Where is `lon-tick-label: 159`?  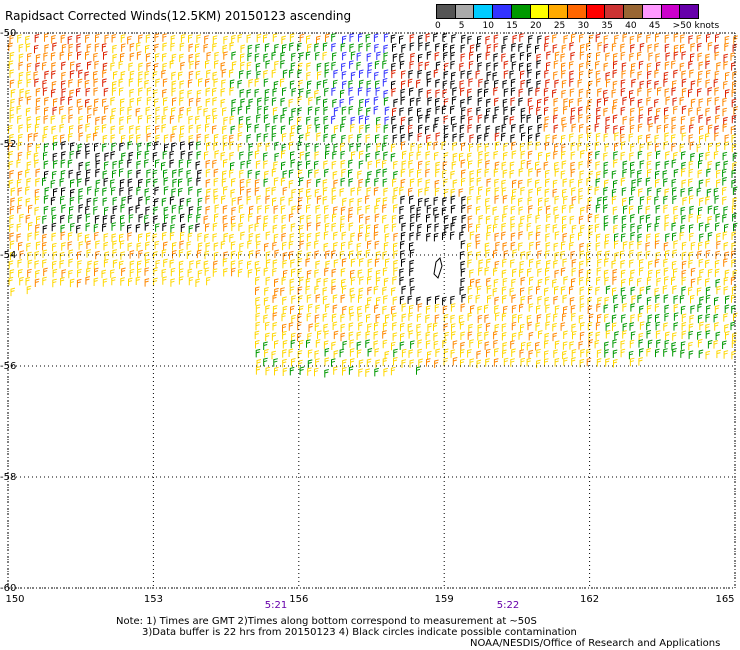 lon-tick-label: 159 is located at coordinates (444, 599).